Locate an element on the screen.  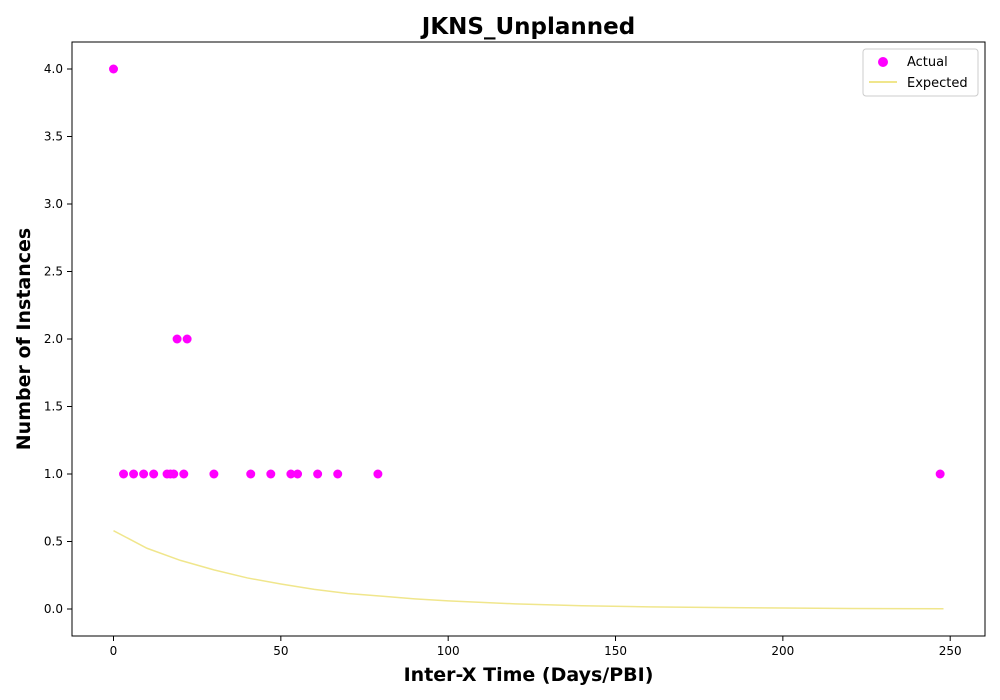
y-axis-ticks: 0.0 0.5 1.0 1.5 2.0 2.5 3.0 3.5 4.0 is located at coordinates (58, 339).